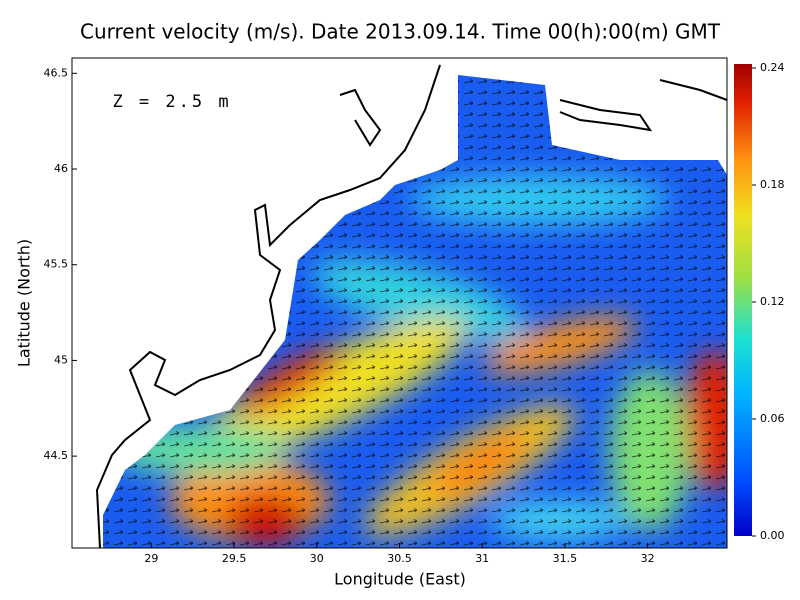  What do you see at coordinates (317, 558) in the screenshot?
I see `x-tick-label: 30` at bounding box center [317, 558].